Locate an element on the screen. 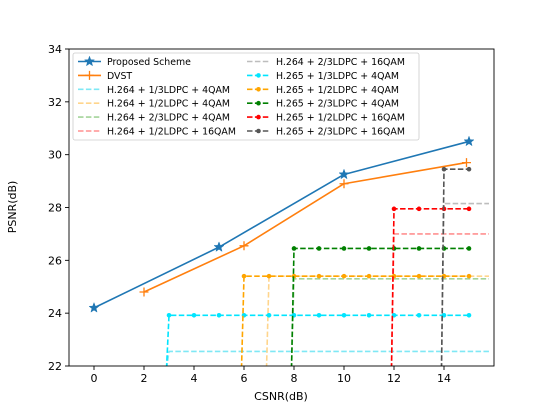 Image resolution: width=548 pixels, height=411 pixels. y-tick-label: 24 is located at coordinates (55, 313).